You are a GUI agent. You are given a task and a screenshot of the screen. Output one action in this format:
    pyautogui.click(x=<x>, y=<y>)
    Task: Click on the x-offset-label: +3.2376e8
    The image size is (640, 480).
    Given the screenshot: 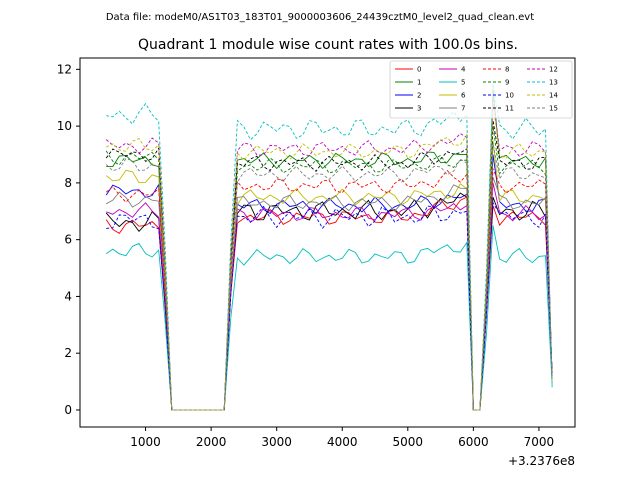 What is the action you would take?
    pyautogui.click(x=541, y=461)
    